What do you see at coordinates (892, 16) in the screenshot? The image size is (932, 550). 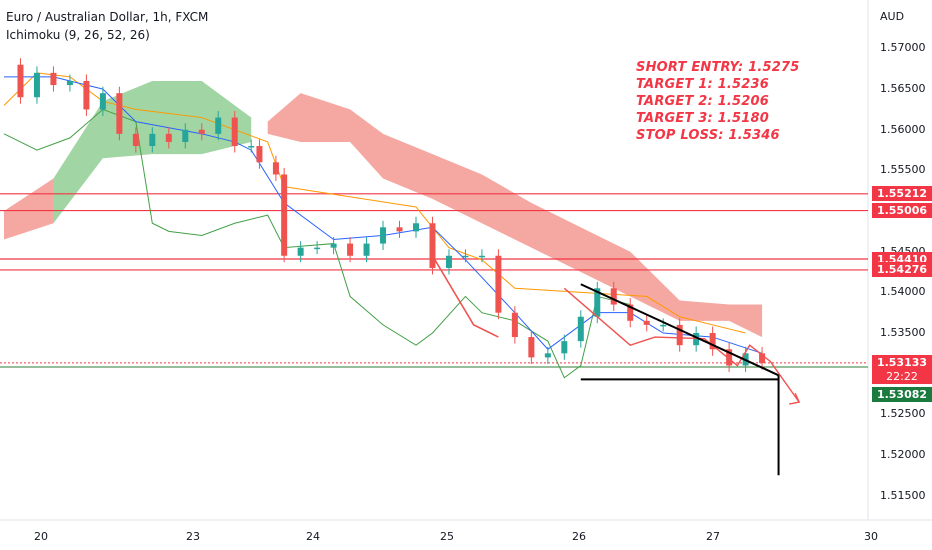 I see `currency-label: AUD` at bounding box center [892, 16].